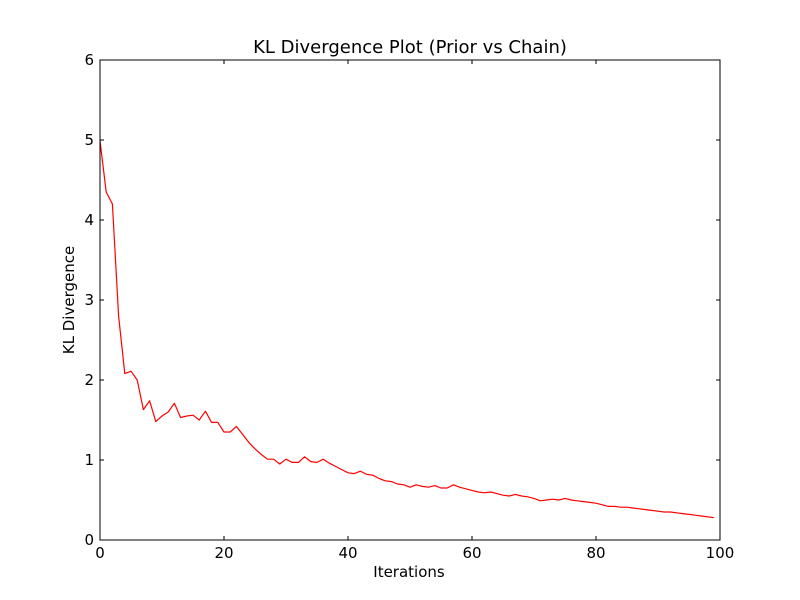  Describe the element at coordinates (720, 553) in the screenshot. I see `x-tick-label: 100` at that location.